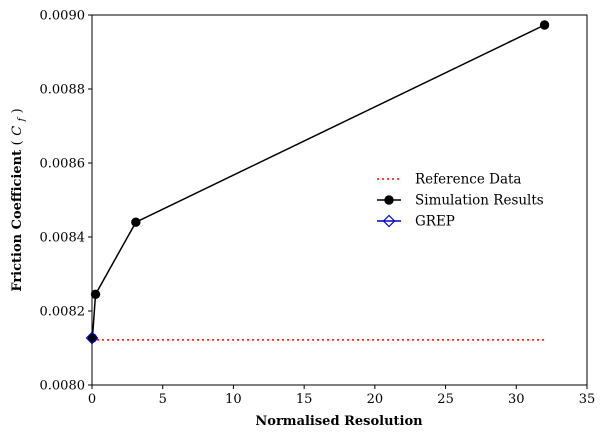 Image resolution: width=606 pixels, height=438 pixels. What do you see at coordinates (92, 399) in the screenshot?
I see `x-tick-label: 0` at bounding box center [92, 399].